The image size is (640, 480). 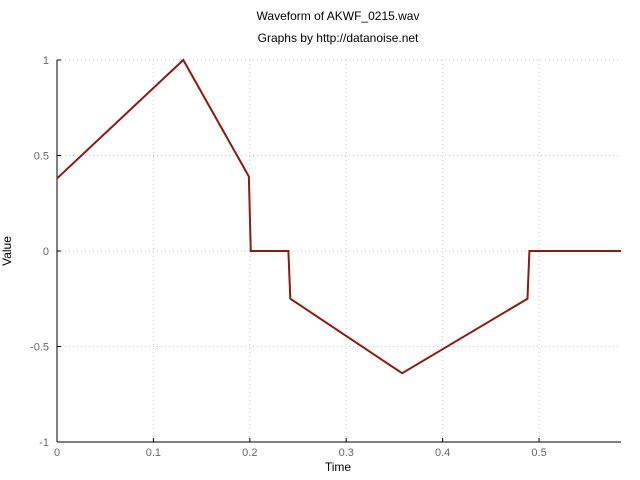 I want to click on x-tick-label: 0, so click(x=57, y=453).